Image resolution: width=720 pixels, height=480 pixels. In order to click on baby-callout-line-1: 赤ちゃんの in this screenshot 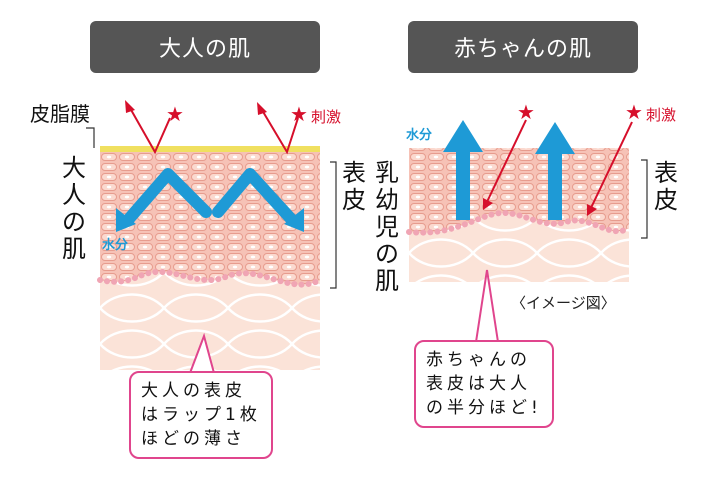, I will do `click(478, 360)`.